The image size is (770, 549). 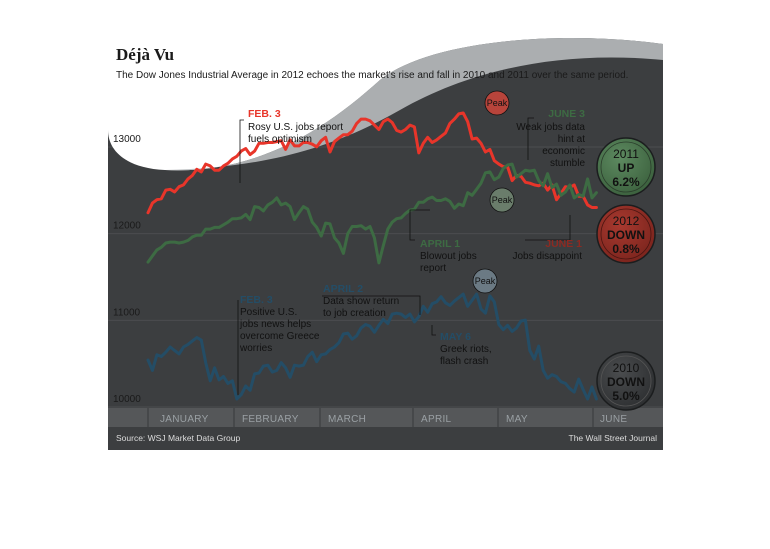 What do you see at coordinates (626, 154) in the screenshot?
I see `badge-year: 2011` at bounding box center [626, 154].